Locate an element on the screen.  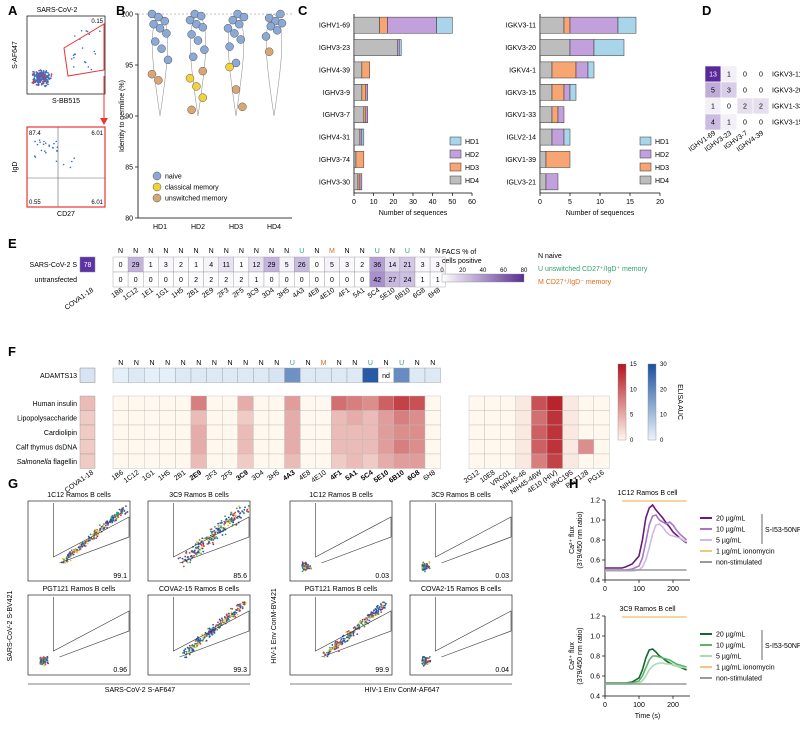
e-cell-value: 36 is located at coordinates (377, 265).